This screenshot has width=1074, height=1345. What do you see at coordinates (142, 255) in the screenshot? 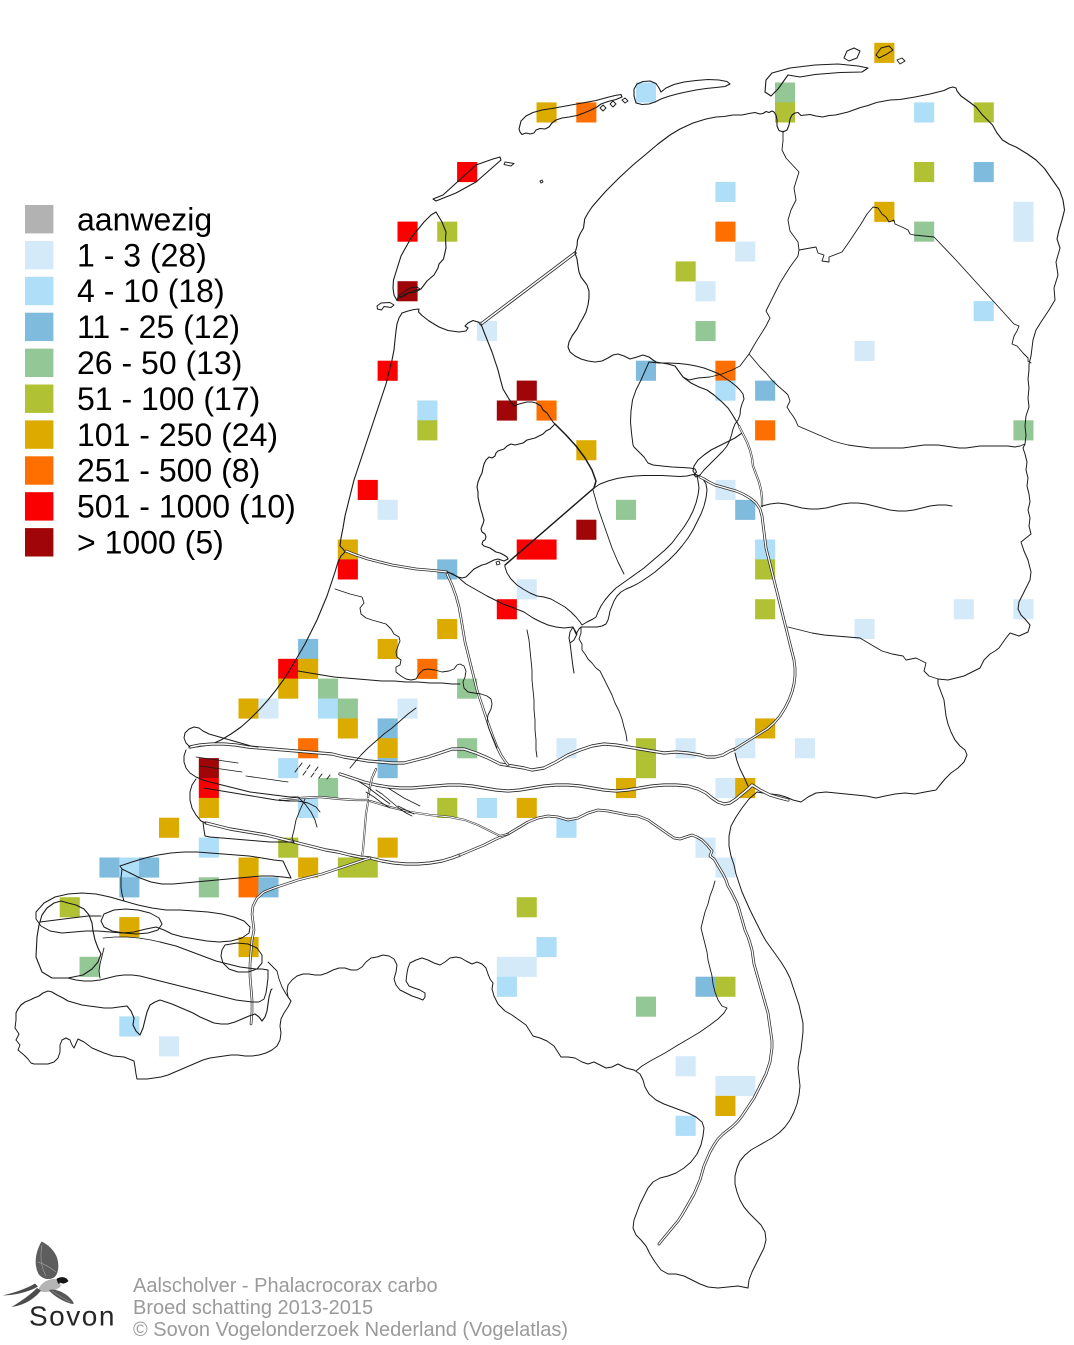
I see `svg-text: 1 - 3 (28)` at bounding box center [142, 255].